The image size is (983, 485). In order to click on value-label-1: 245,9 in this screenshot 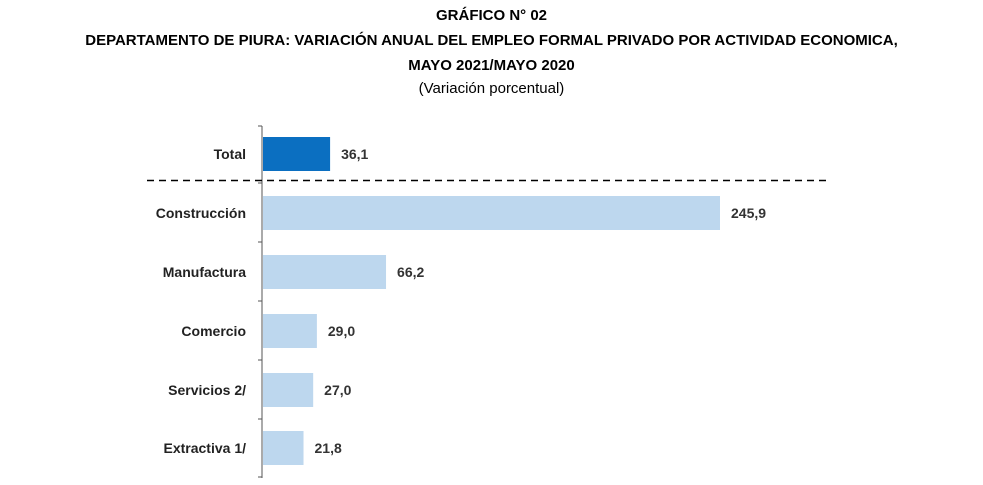, I will do `click(748, 213)`.